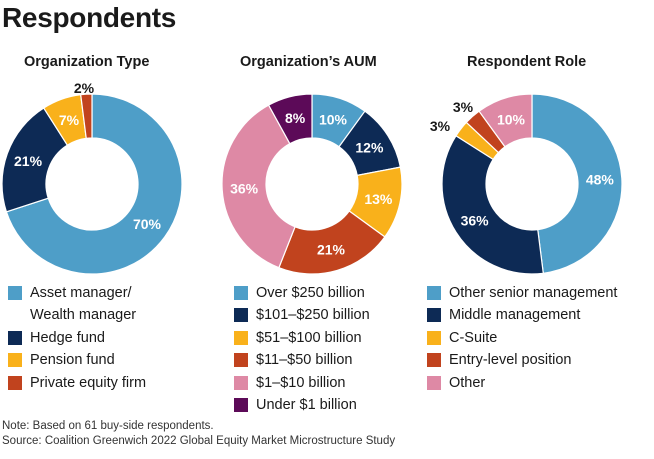  What do you see at coordinates (475, 220) in the screenshot?
I see `data-label-middle-management: 36%` at bounding box center [475, 220].